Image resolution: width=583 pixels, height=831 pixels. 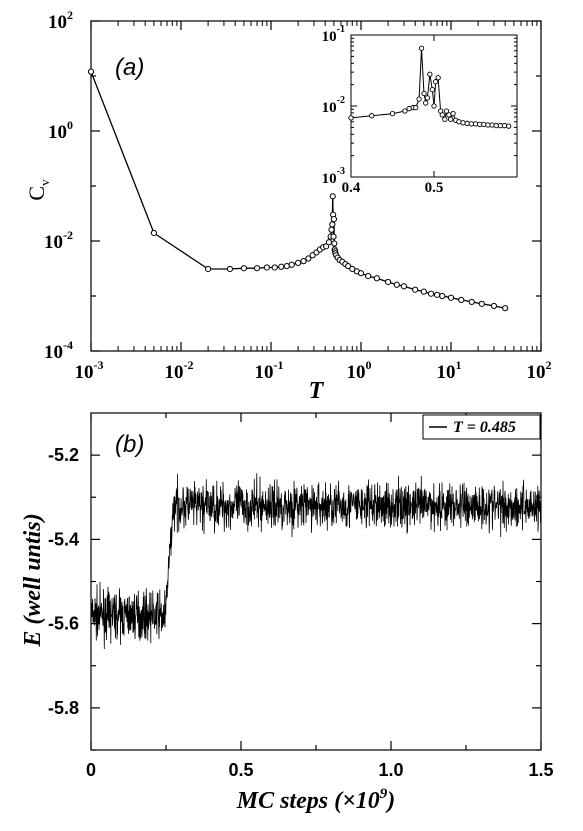 I want to click on x-tick-label: 10⁰, so click(x=359, y=370).